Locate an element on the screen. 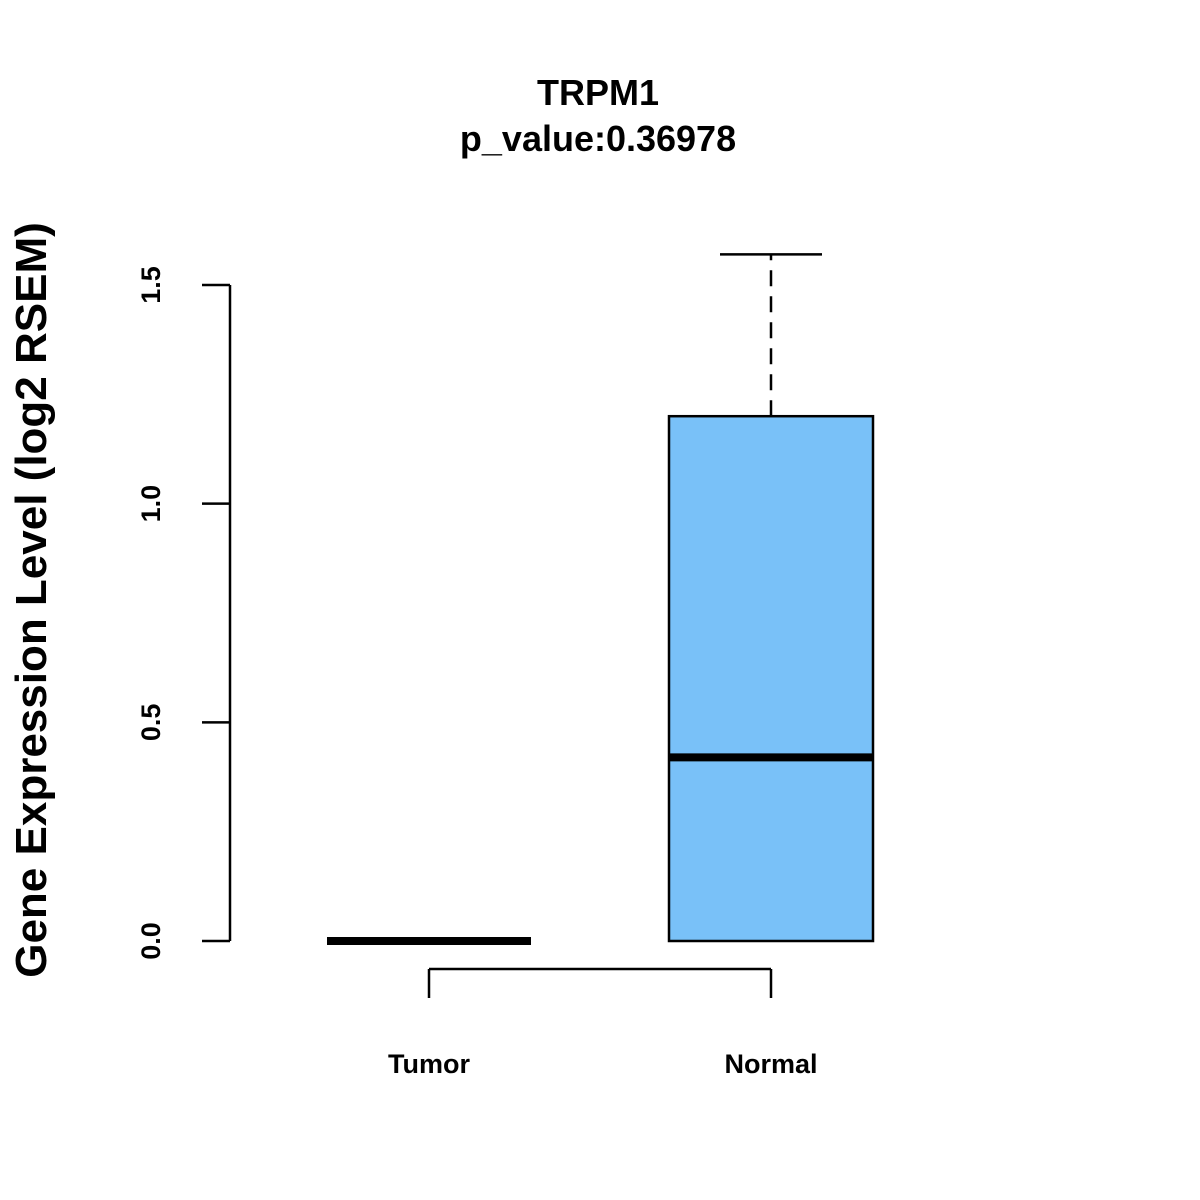 This screenshot has height=1200, width=1200. x-tick-label-tumor: Tumor is located at coordinates (429, 1064).